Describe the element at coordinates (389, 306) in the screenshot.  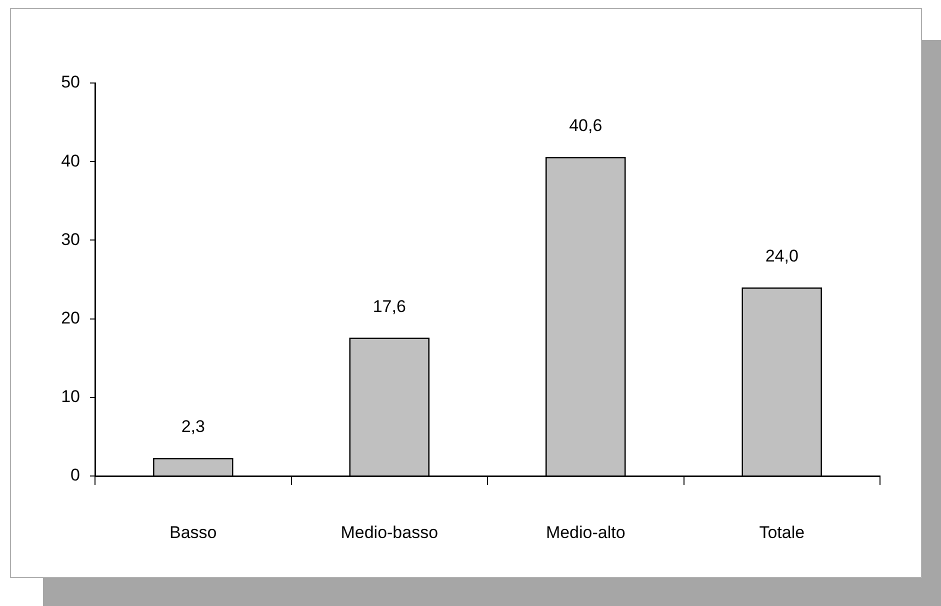
I see `data-label: 17,6` at that location.